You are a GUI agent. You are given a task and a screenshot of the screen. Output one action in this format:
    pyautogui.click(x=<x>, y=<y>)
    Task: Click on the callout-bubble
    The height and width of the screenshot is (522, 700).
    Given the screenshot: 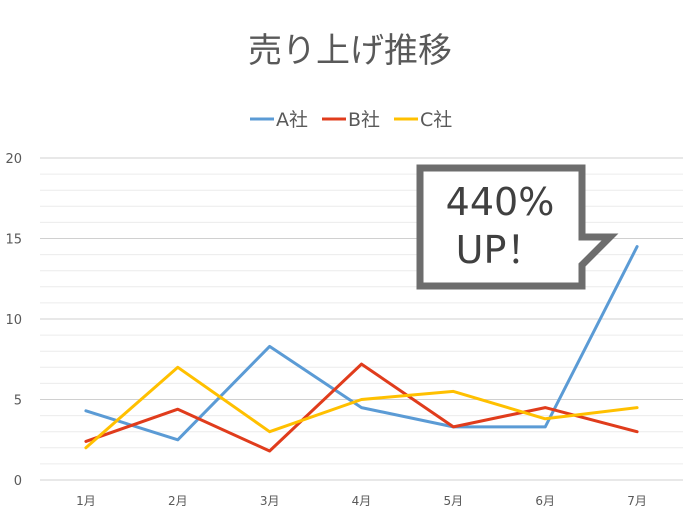 What is the action you would take?
    pyautogui.click(x=517, y=227)
    